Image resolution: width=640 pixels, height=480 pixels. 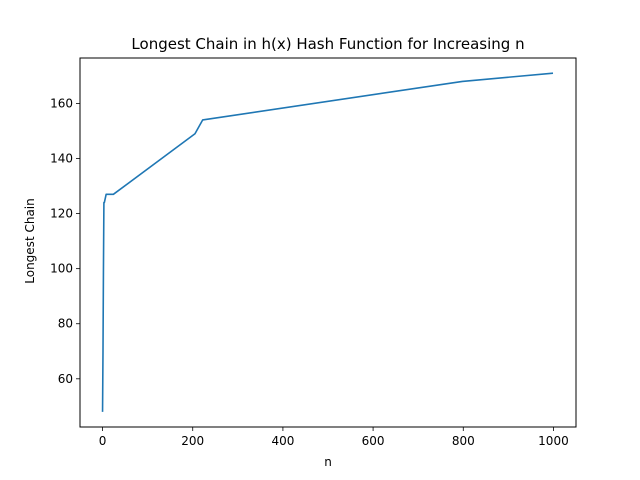 What do you see at coordinates (61, 214) in the screenshot?
I see `y-tick-label: 120` at bounding box center [61, 214].